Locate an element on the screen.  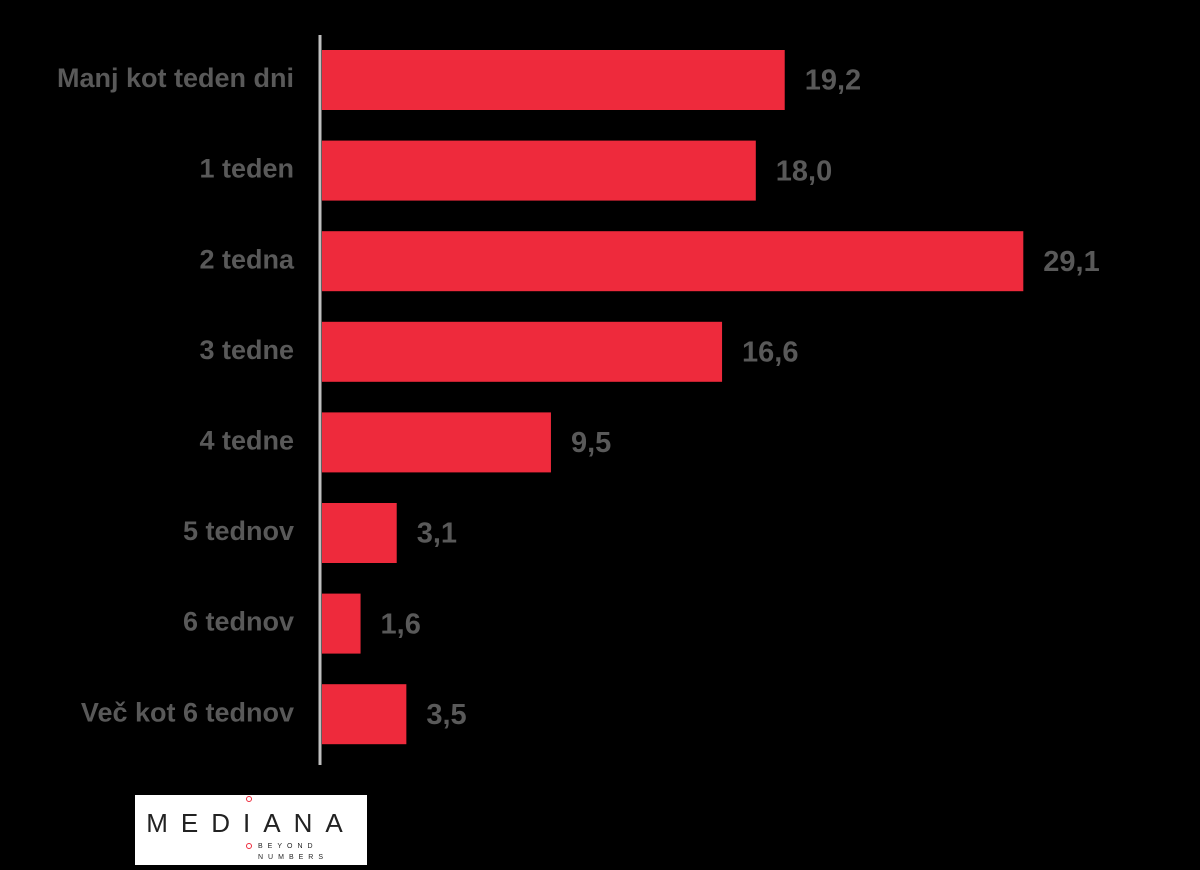
value-label: 3,5 is located at coordinates (446, 715).